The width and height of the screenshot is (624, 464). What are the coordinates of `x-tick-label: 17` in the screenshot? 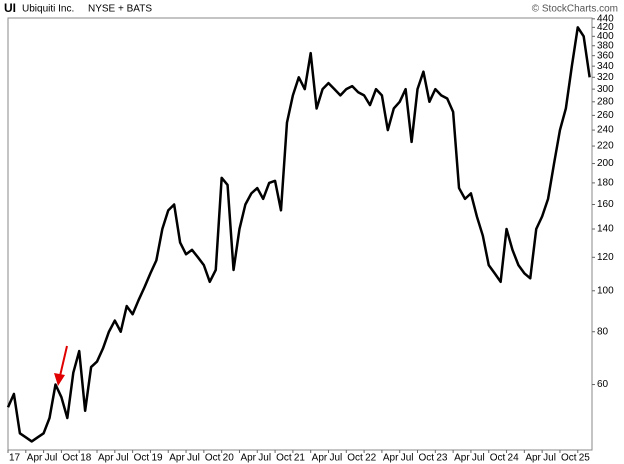 It's located at (15, 458).